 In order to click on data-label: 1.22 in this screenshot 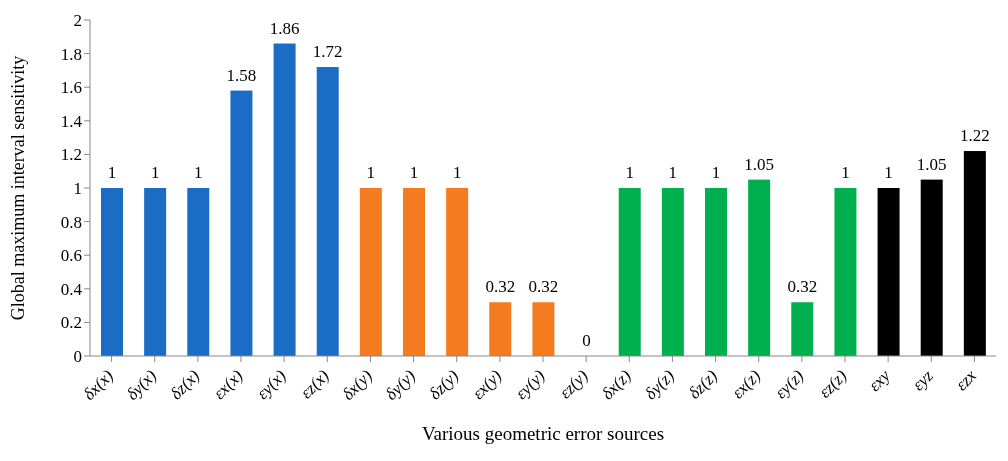, I will do `click(974, 136)`.